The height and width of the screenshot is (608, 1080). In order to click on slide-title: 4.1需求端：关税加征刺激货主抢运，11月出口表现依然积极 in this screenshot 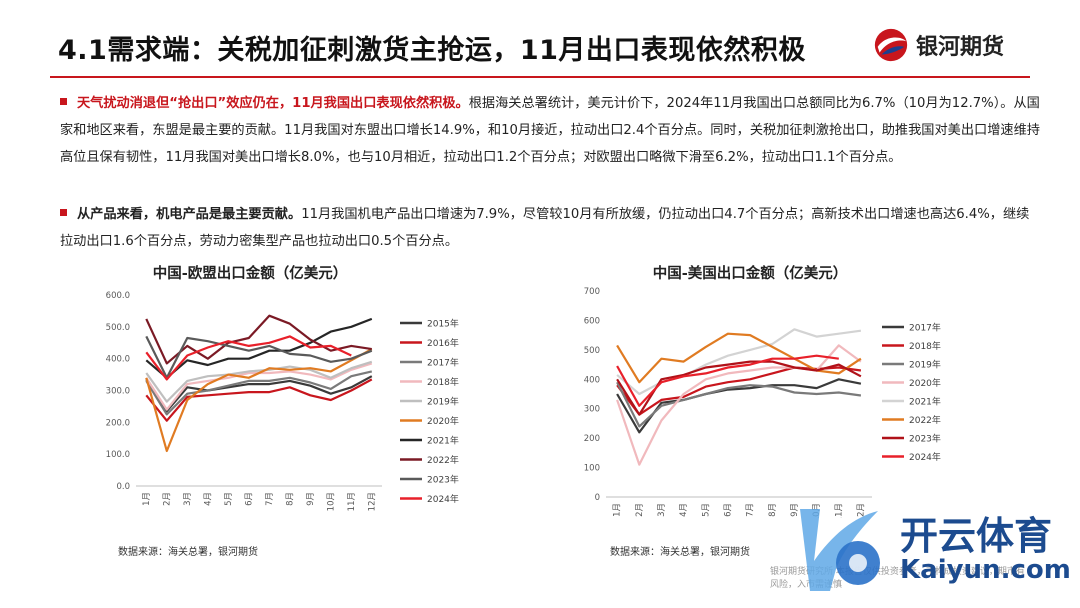, I will do `click(432, 50)`.